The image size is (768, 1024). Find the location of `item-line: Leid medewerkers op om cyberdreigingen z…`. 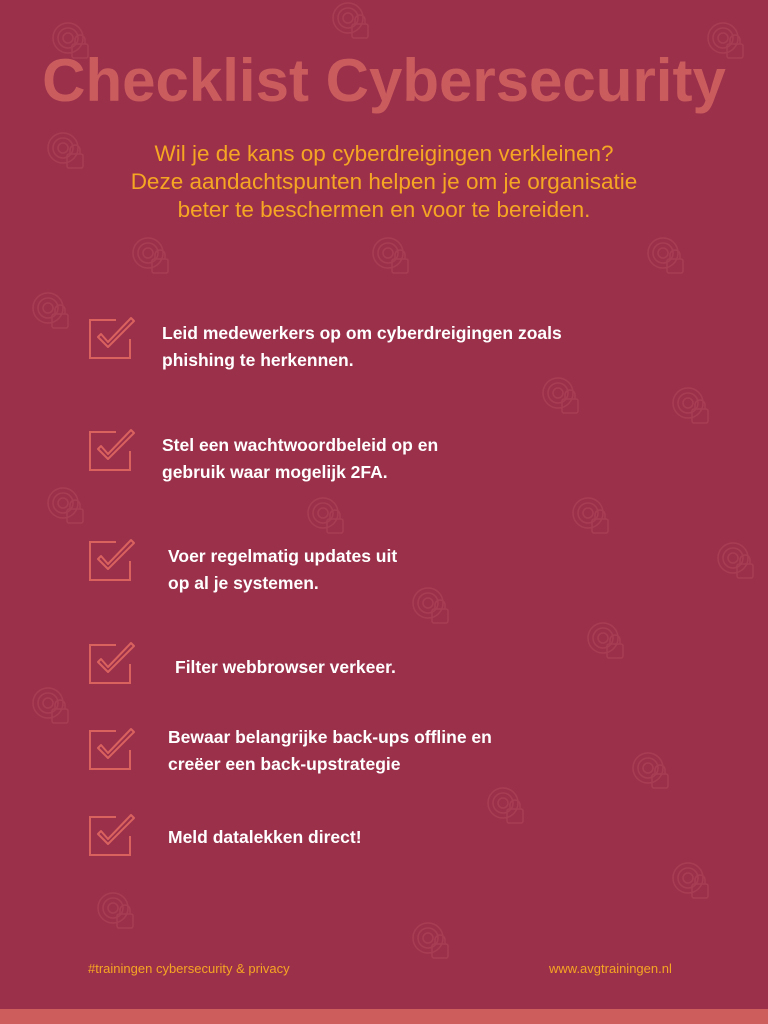

item-line: Leid medewerkers op om cyberdreigingen z… is located at coordinates (362, 333).